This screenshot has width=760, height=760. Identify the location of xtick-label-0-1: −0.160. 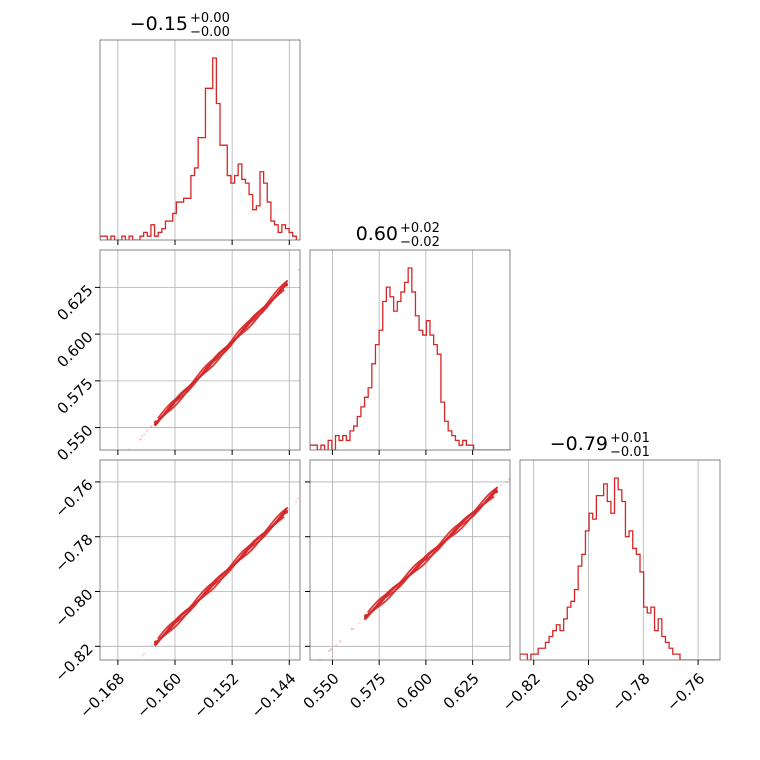
(159, 696).